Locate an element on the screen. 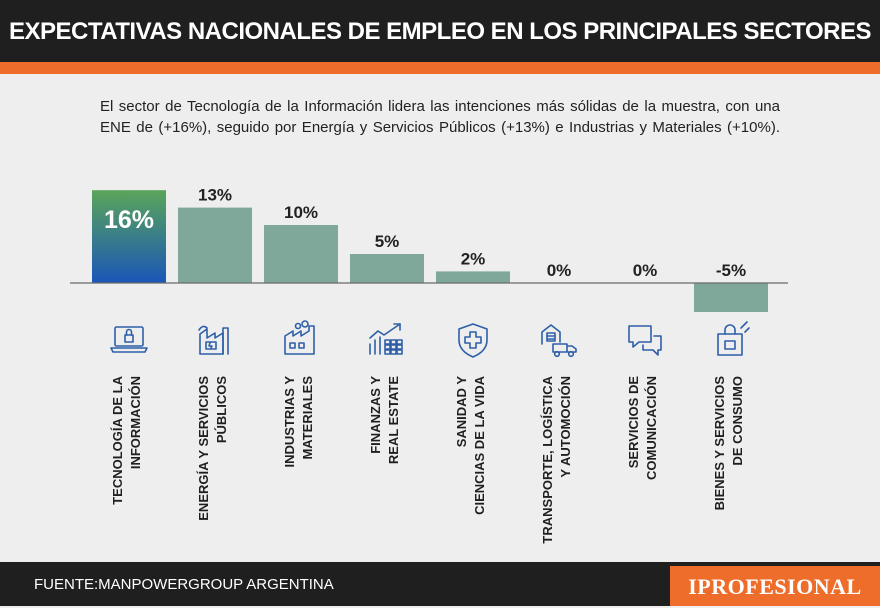 This screenshot has width=880, height=608. category-label: TECNOLOGÍA DE LA is located at coordinates (117, 439).